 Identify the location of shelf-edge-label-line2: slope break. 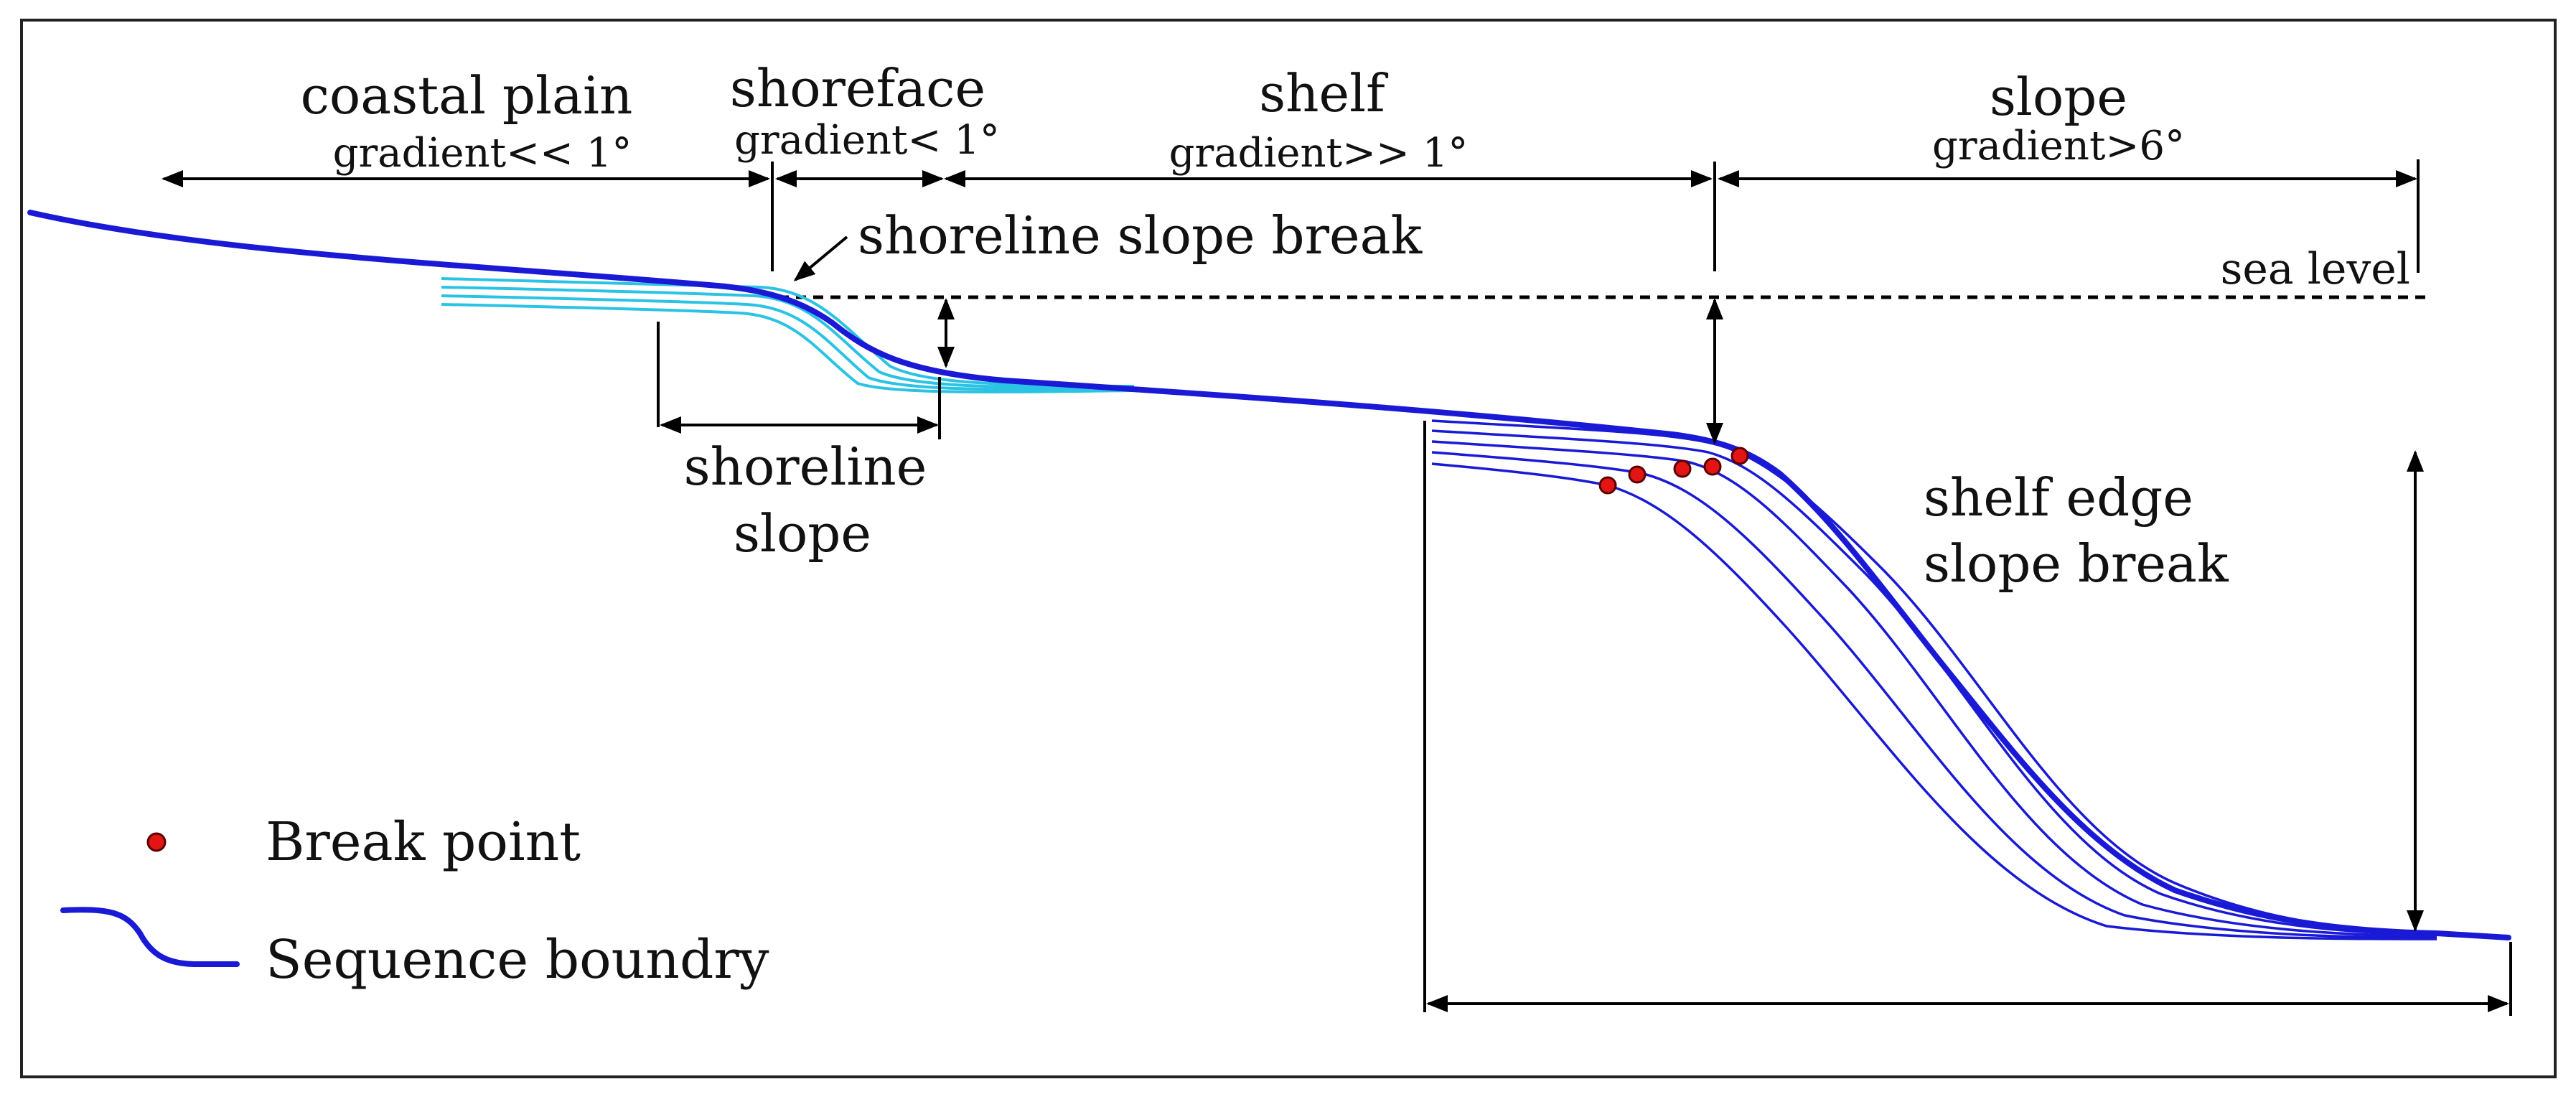
(2076, 563).